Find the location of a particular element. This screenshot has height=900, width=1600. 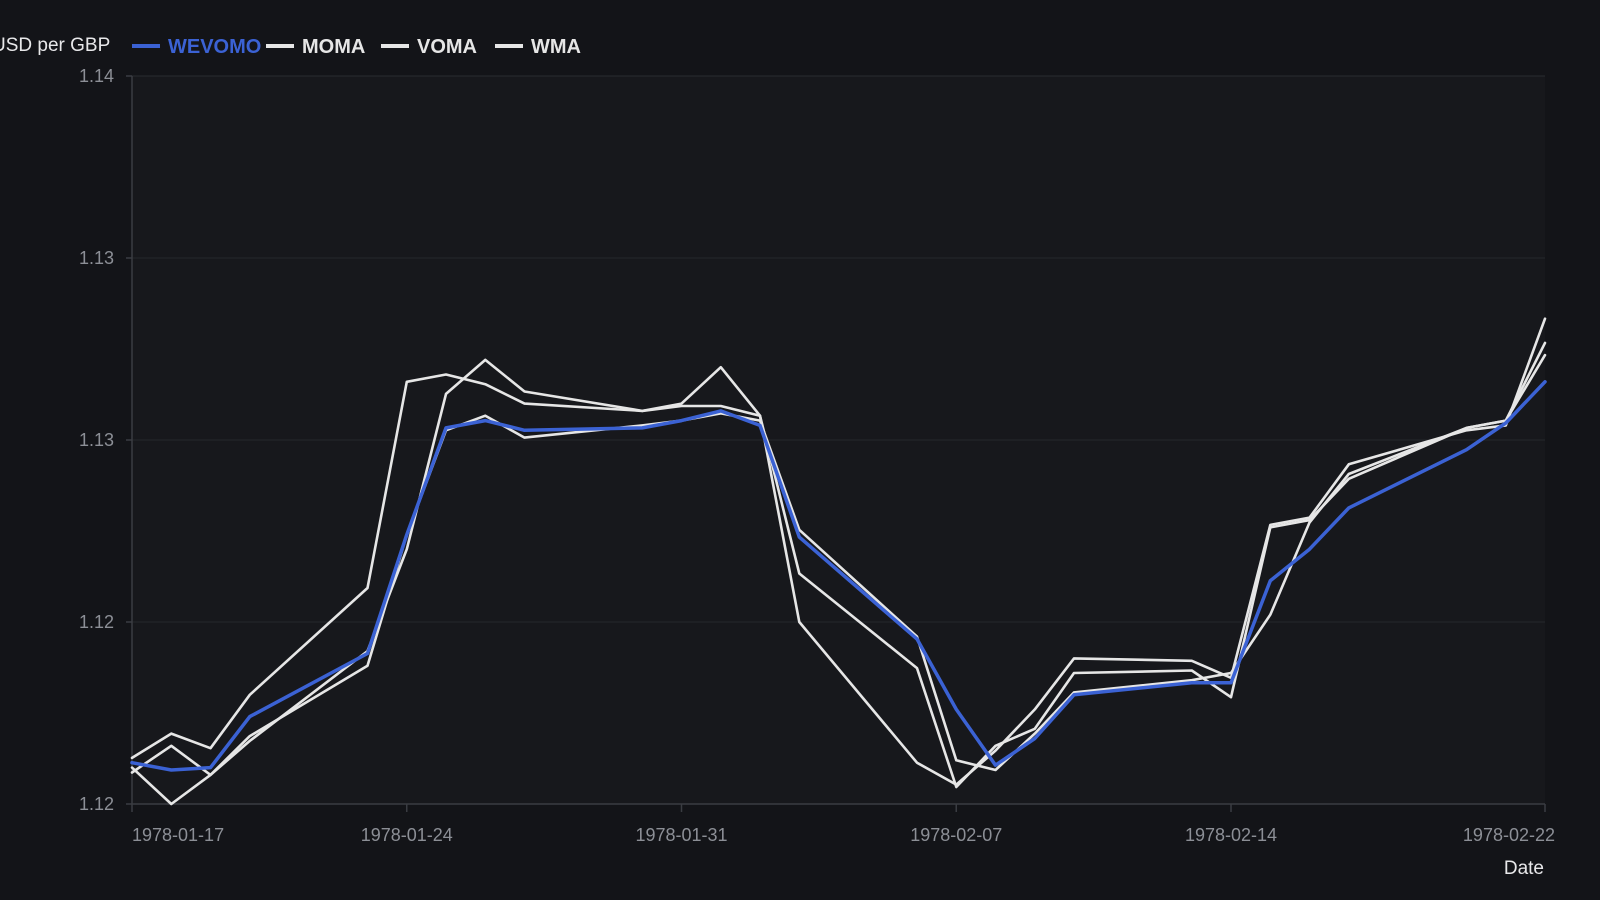

x-tick-label: 1978-01-24 is located at coordinates (407, 835).